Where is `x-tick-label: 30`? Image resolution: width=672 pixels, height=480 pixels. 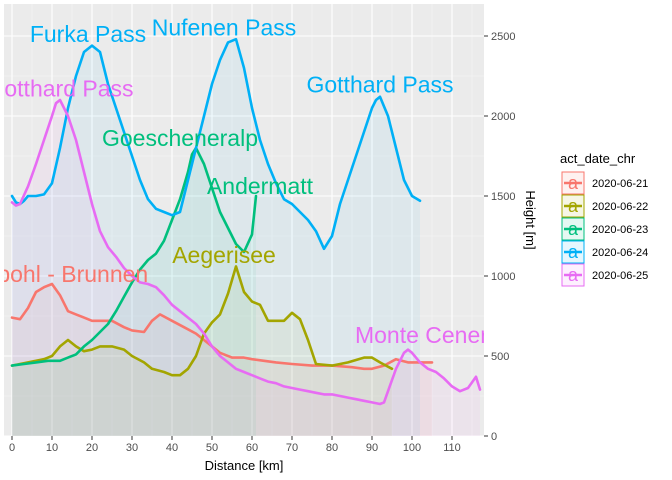 x-tick-label: 30 is located at coordinates (132, 448).